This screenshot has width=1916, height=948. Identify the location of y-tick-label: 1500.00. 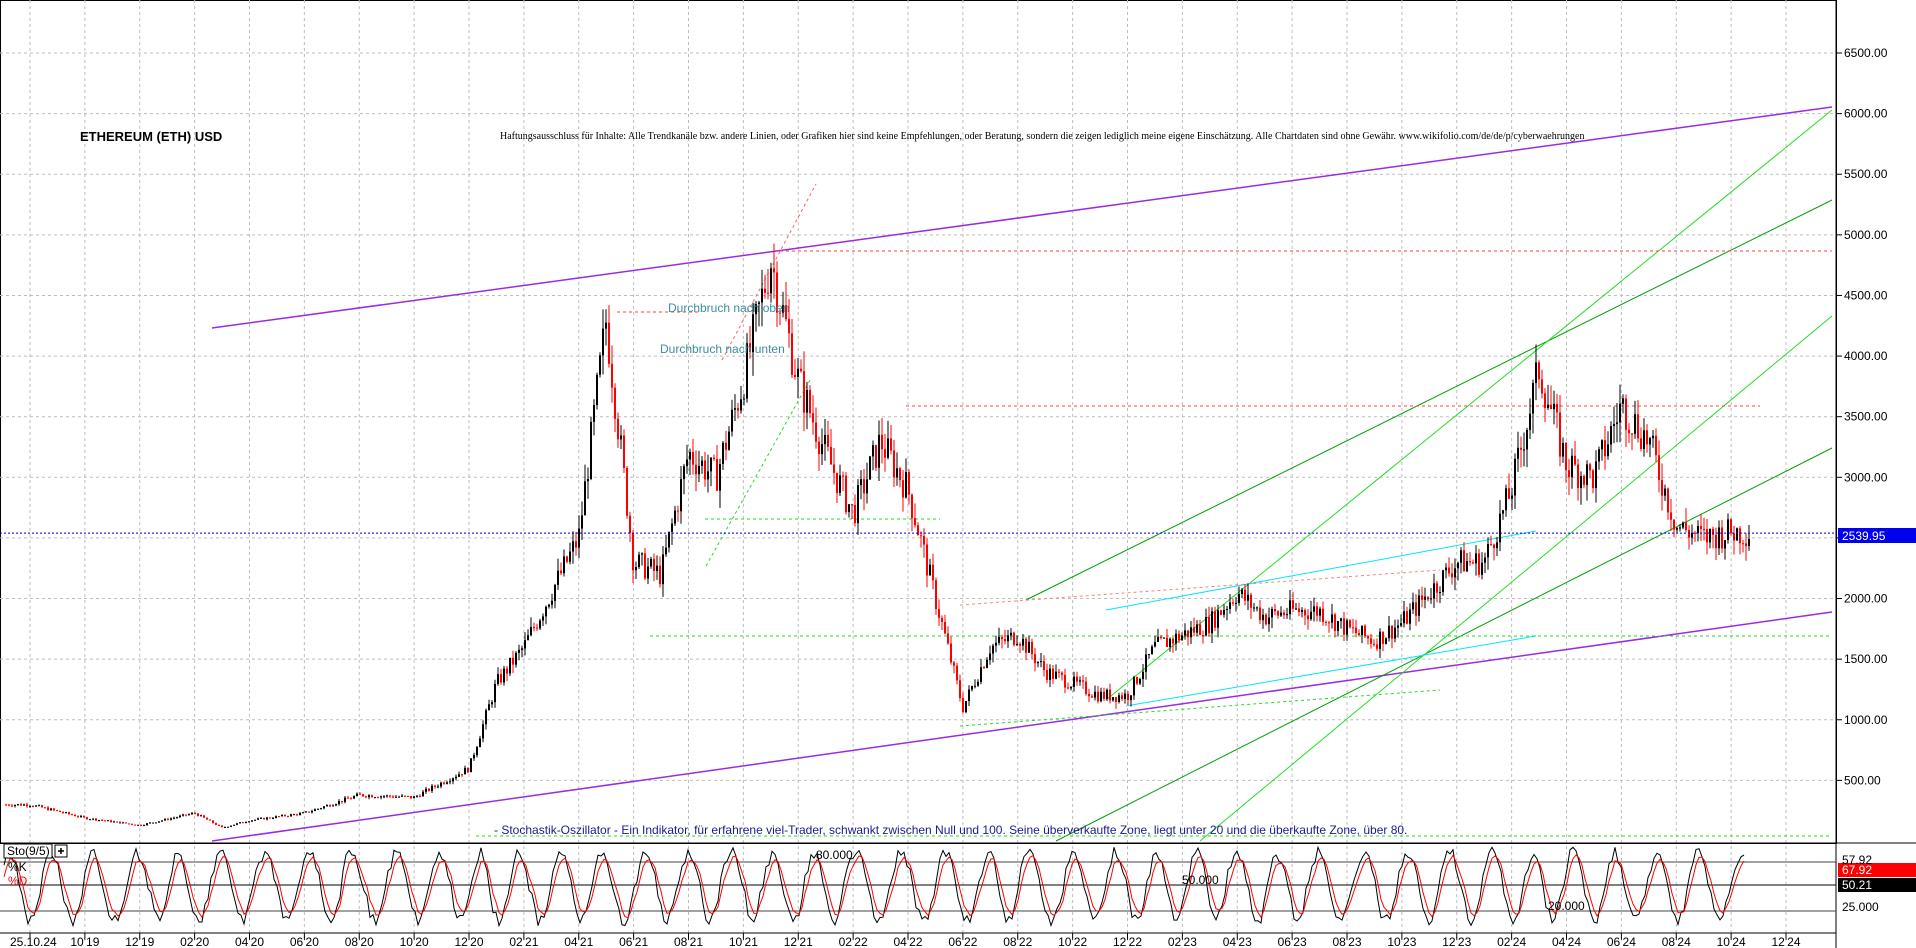
(1866, 659).